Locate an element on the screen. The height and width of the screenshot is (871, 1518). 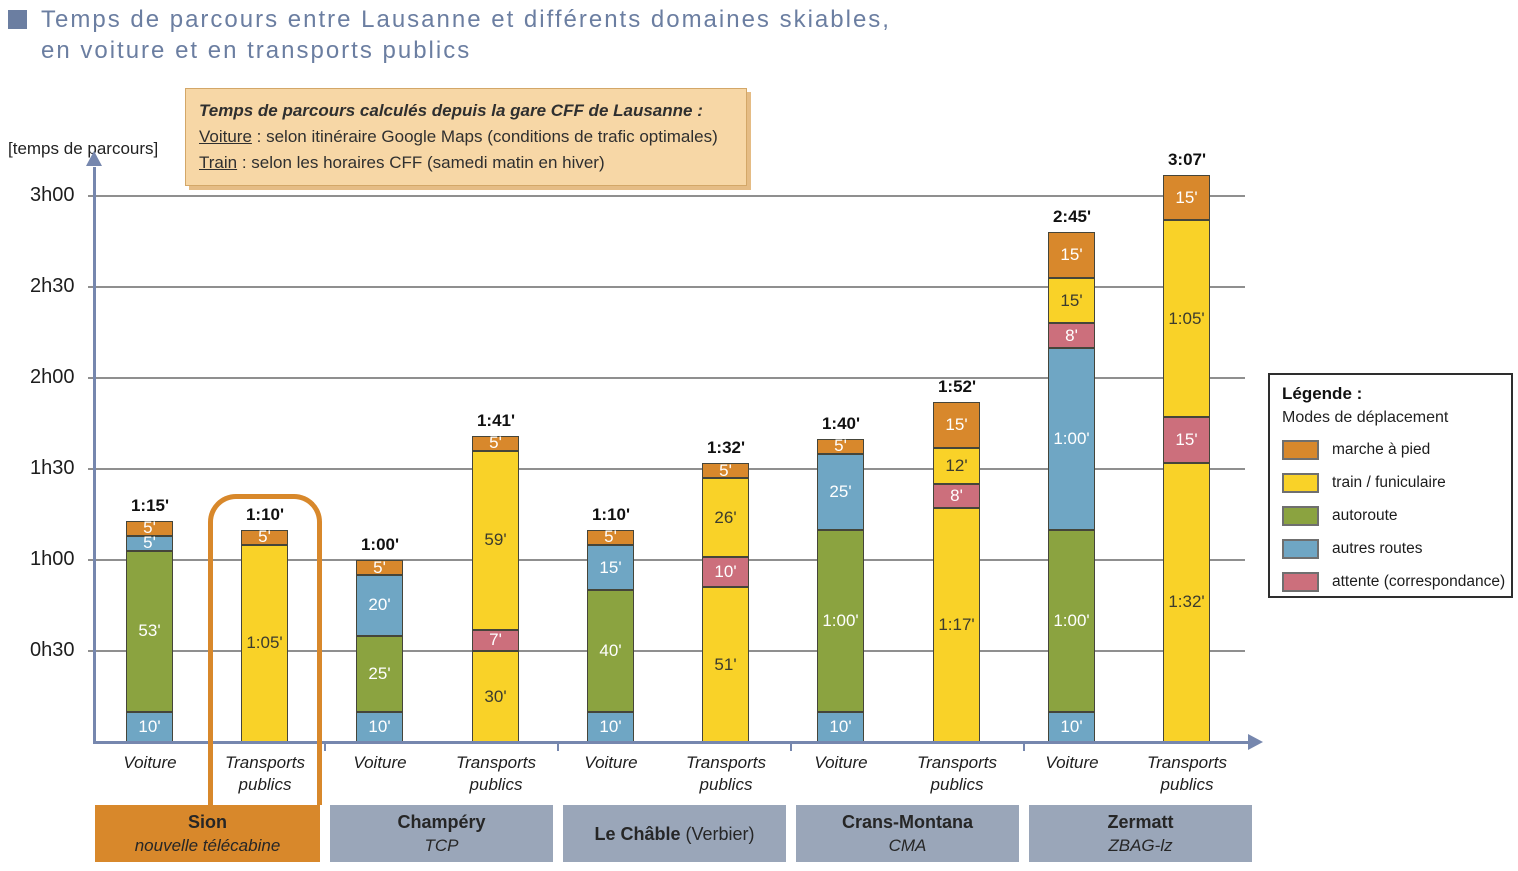
group-subtitle: nouvelle télécabine is located at coordinates (207, 845).